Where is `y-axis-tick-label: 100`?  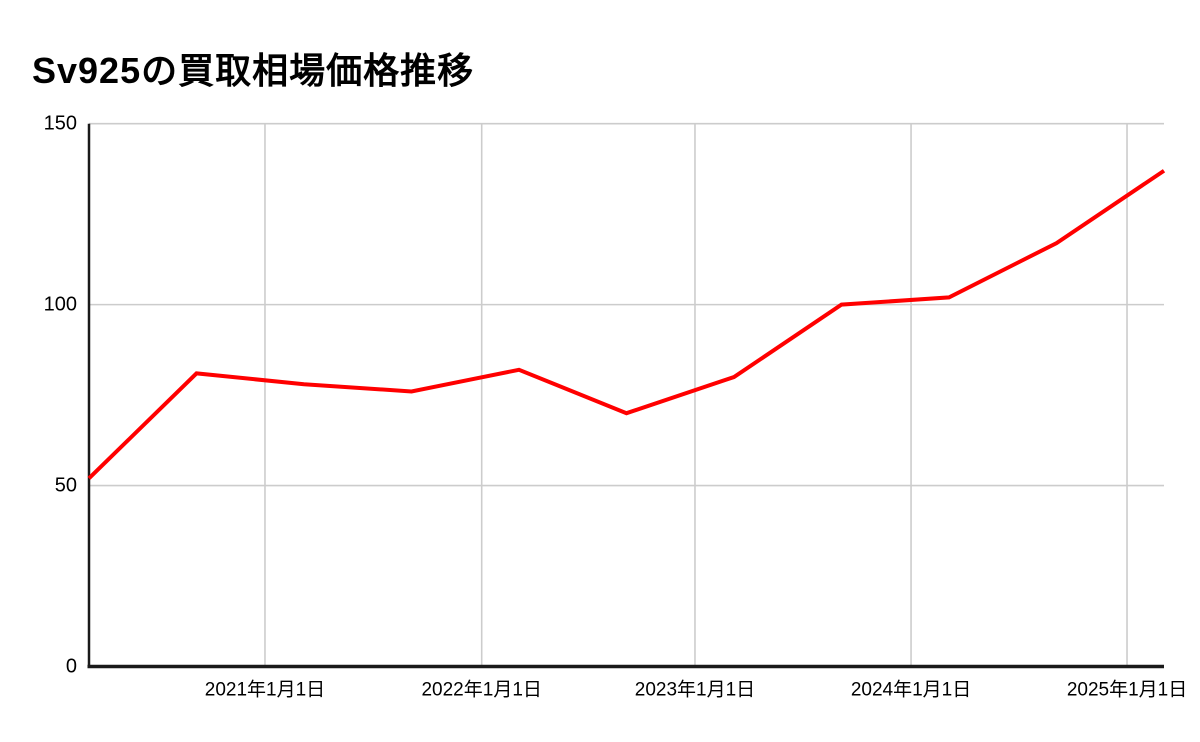
y-axis-tick-label: 100 is located at coordinates (60, 305).